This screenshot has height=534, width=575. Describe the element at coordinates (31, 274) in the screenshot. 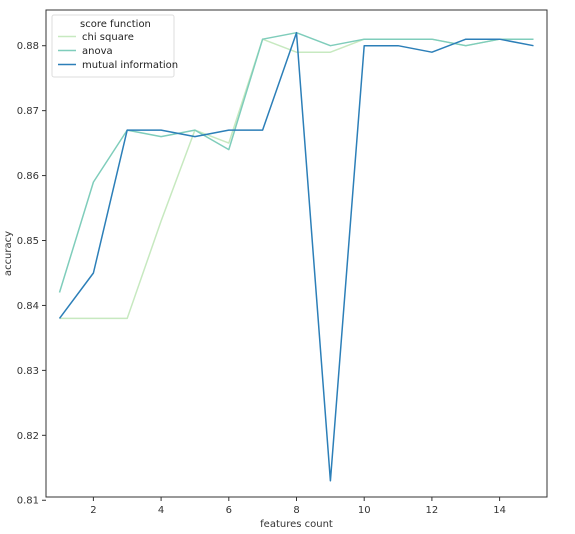

I see `y-axis: 0.81 0.82 0.83 0.84 0.85 0.86 0.87 0.88` at that location.